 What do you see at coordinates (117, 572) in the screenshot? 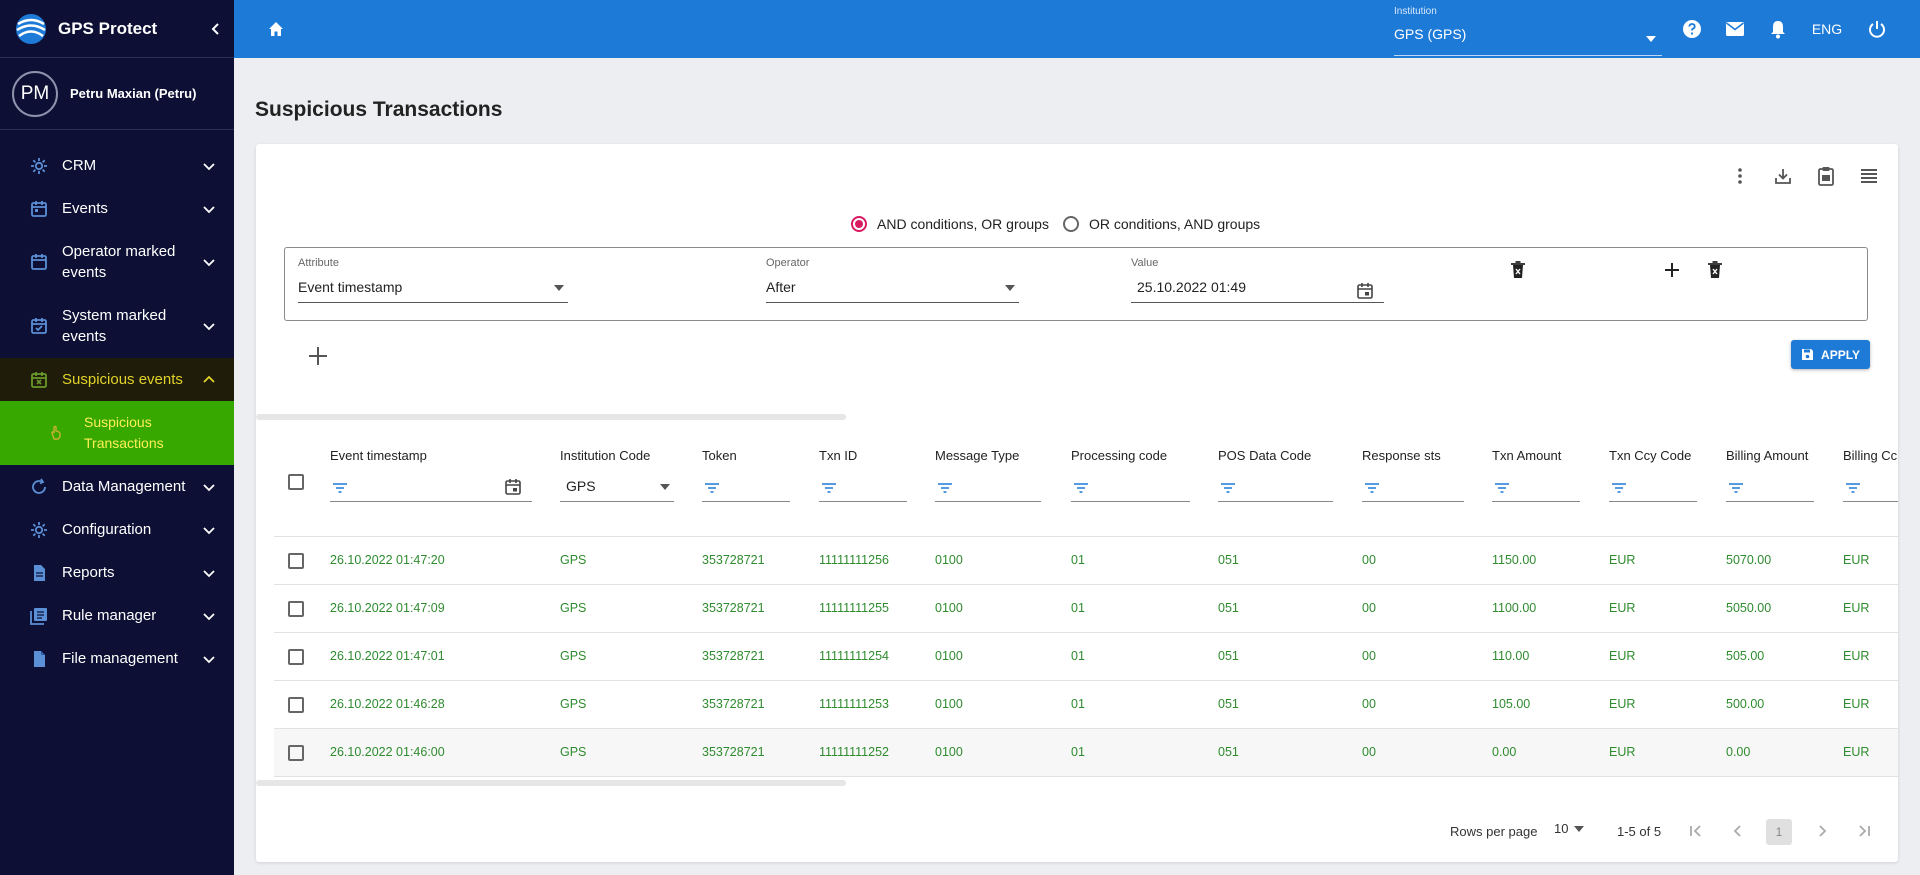
I see `sidebar-item-reports: Reports` at bounding box center [117, 572].